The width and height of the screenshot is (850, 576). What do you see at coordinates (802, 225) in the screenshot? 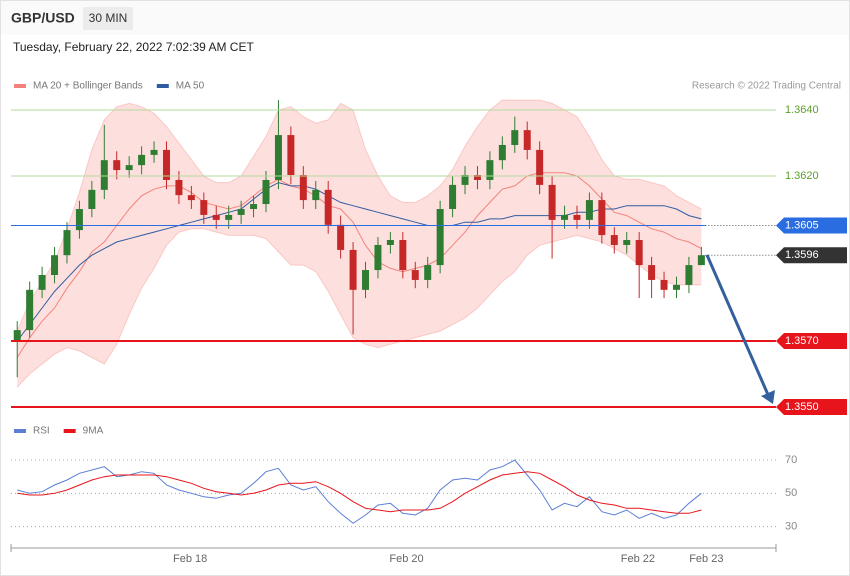
I see `level-label: 1.3605` at bounding box center [802, 225].